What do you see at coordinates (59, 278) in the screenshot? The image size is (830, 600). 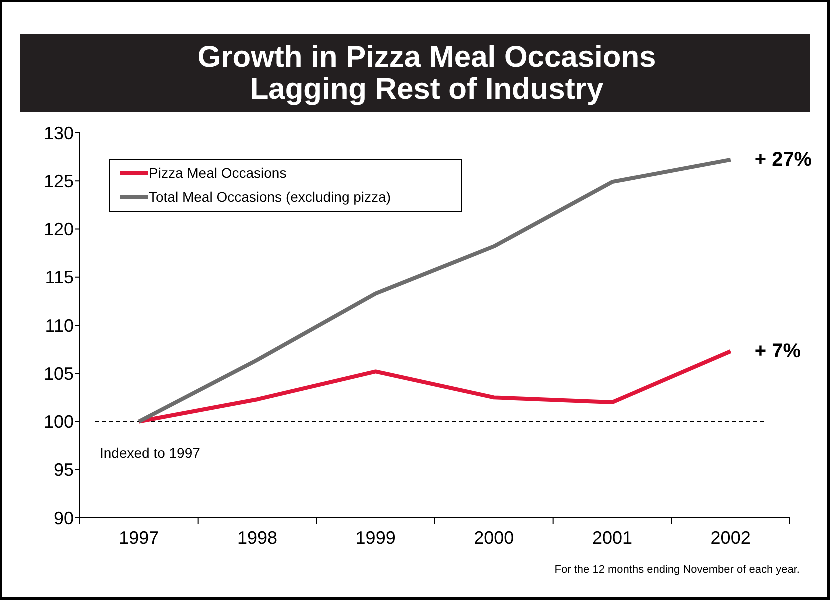 I see `y-tick-label: 115` at bounding box center [59, 278].